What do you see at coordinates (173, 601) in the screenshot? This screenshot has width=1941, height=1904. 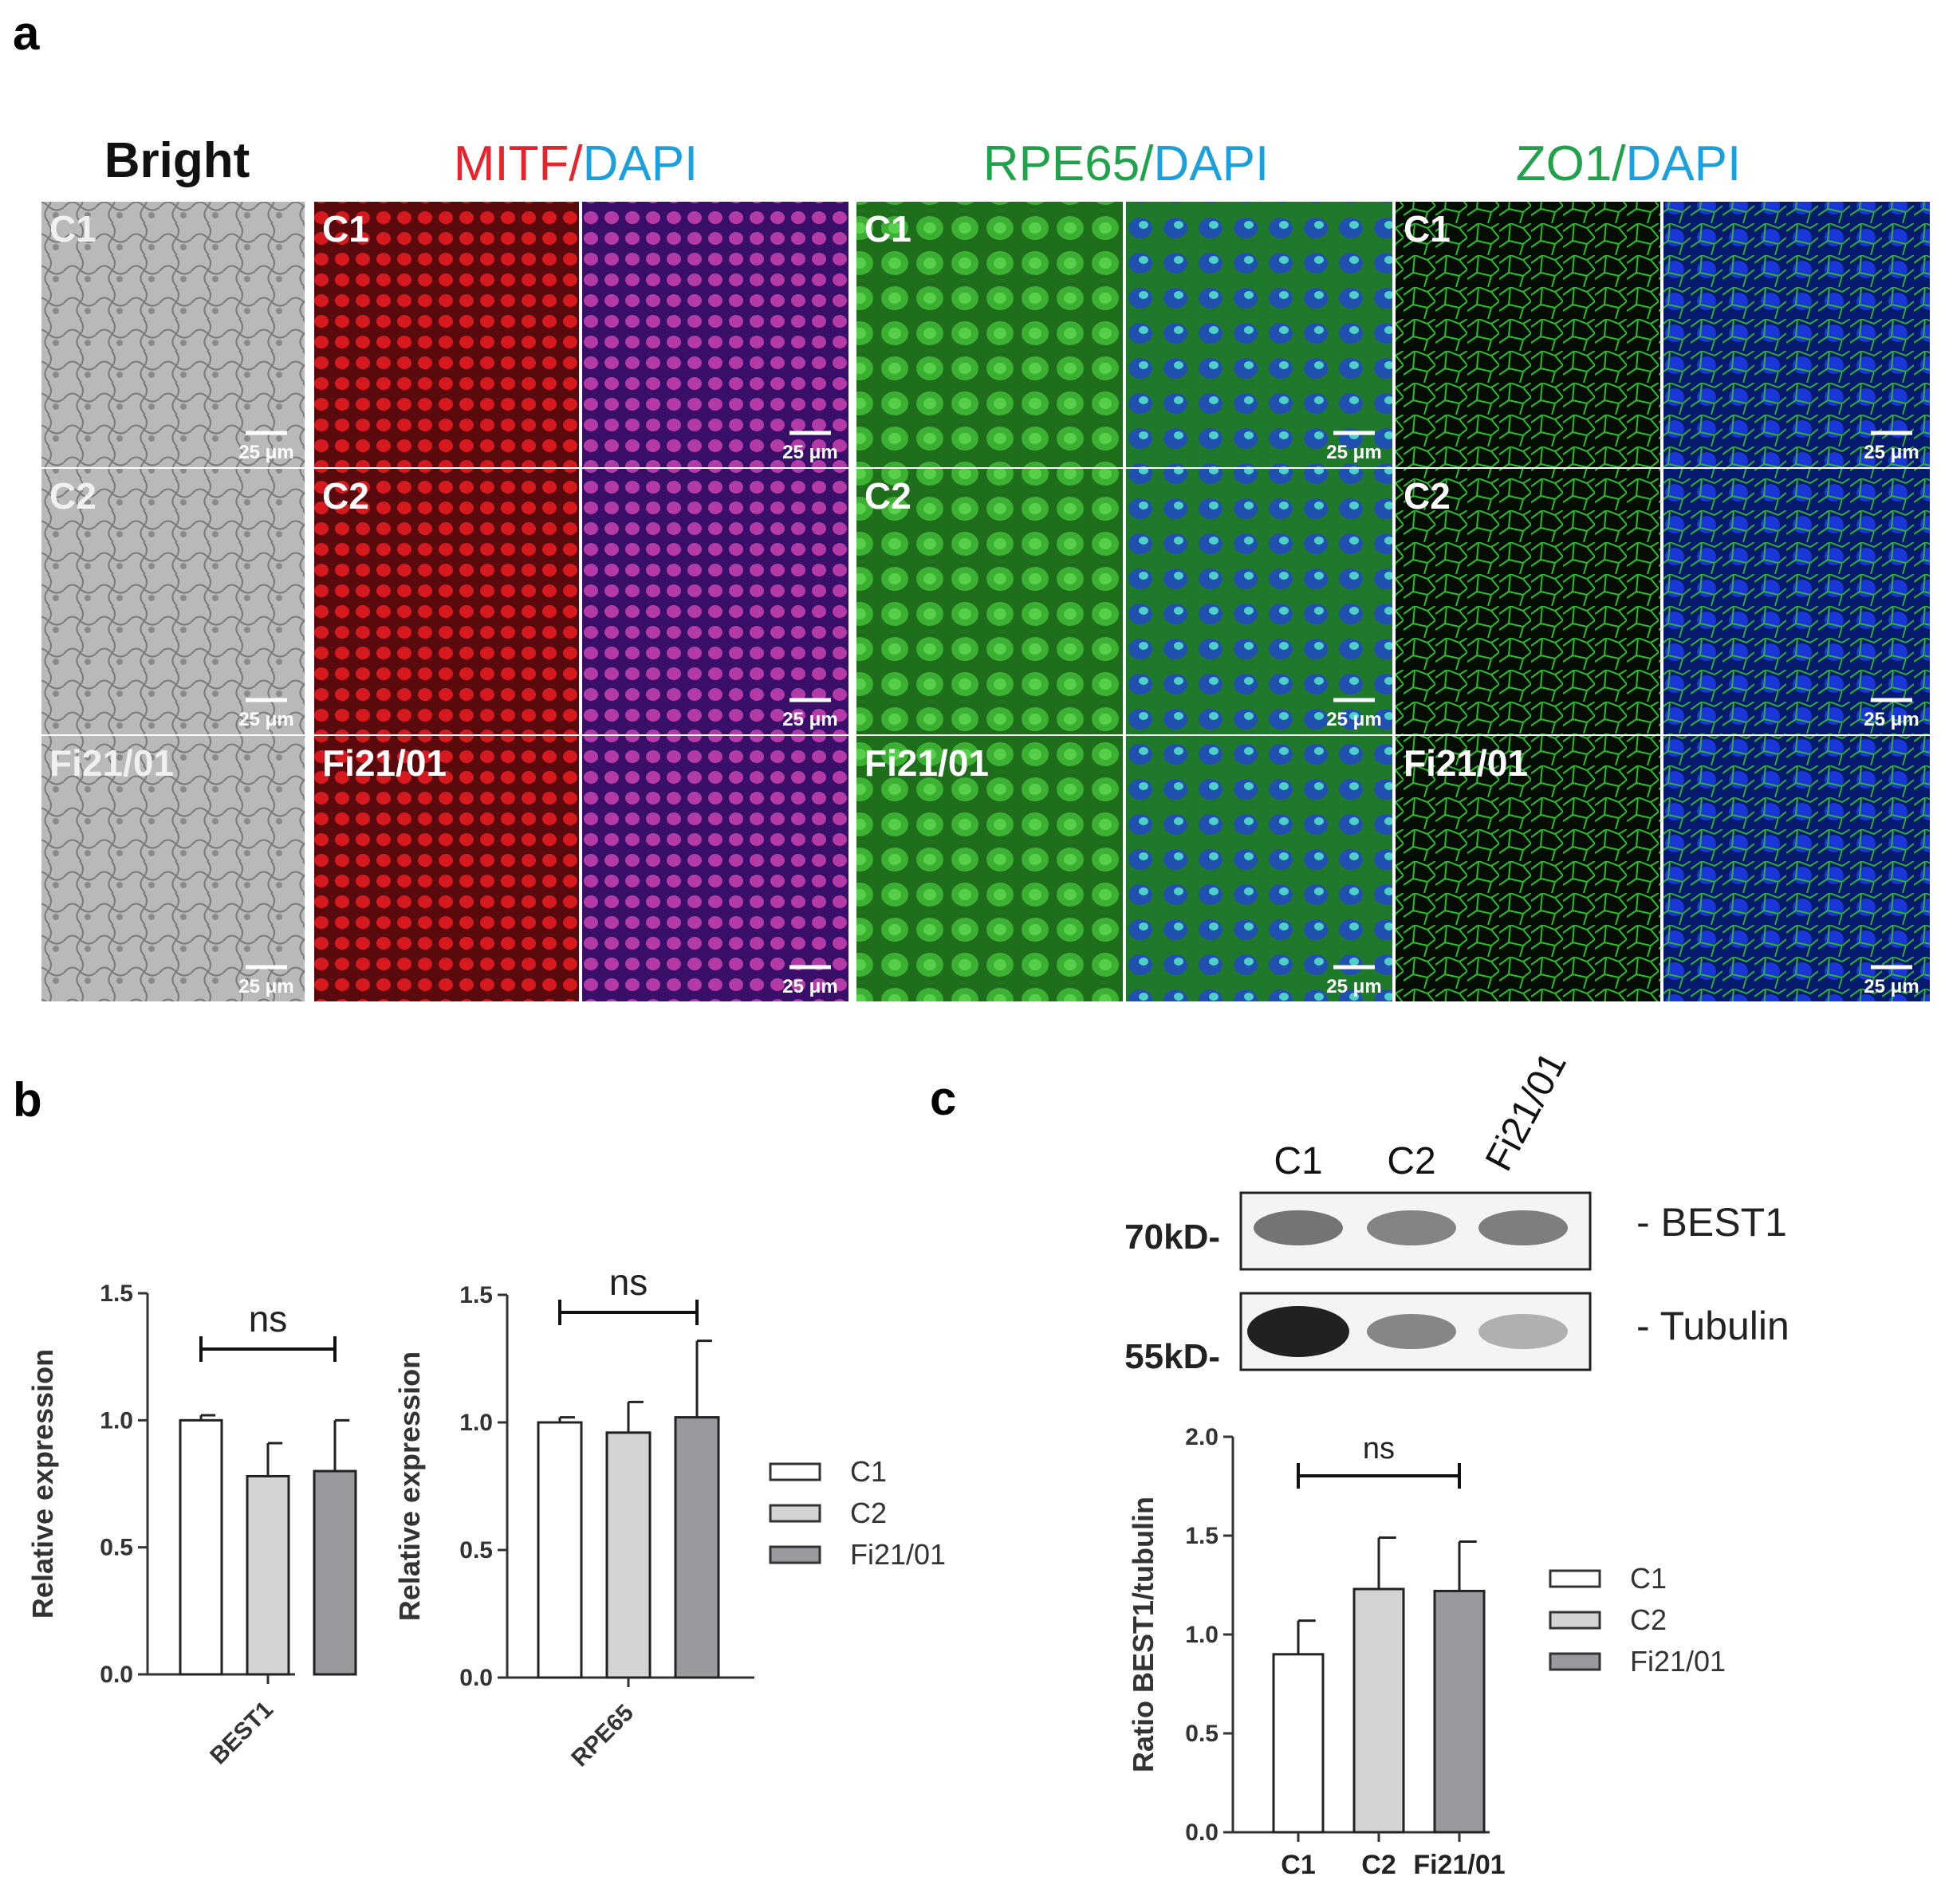 I see `micrograph-bright-c2` at bounding box center [173, 601].